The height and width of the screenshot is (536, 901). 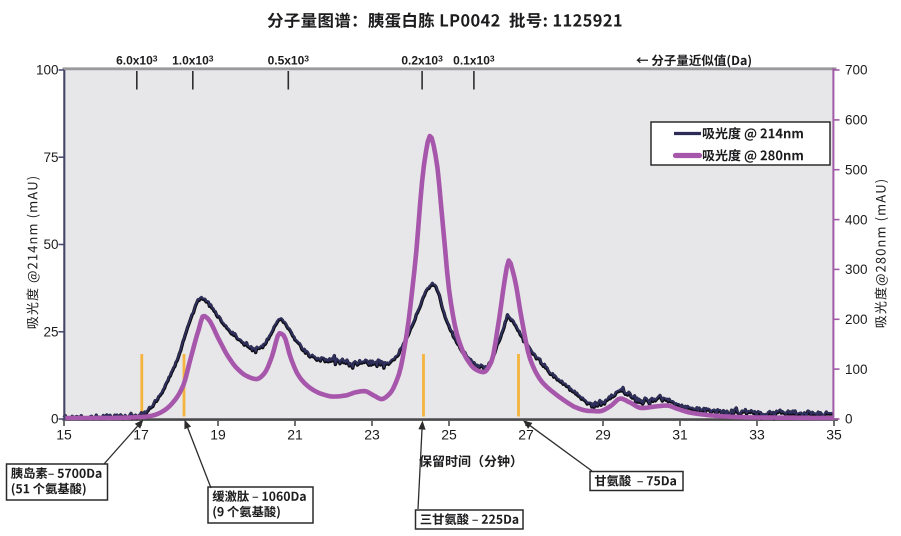 I want to click on svg-text: 21, so click(x=295, y=435).